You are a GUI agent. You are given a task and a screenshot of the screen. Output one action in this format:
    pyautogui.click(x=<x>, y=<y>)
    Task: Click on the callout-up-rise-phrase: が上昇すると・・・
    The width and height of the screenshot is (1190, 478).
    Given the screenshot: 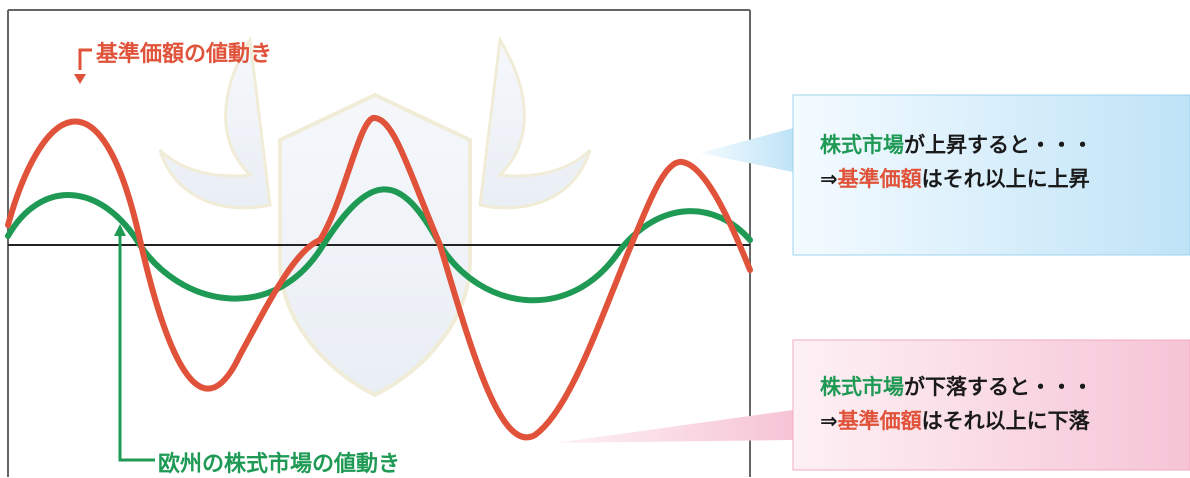 What is the action you would take?
    pyautogui.click(x=998, y=145)
    